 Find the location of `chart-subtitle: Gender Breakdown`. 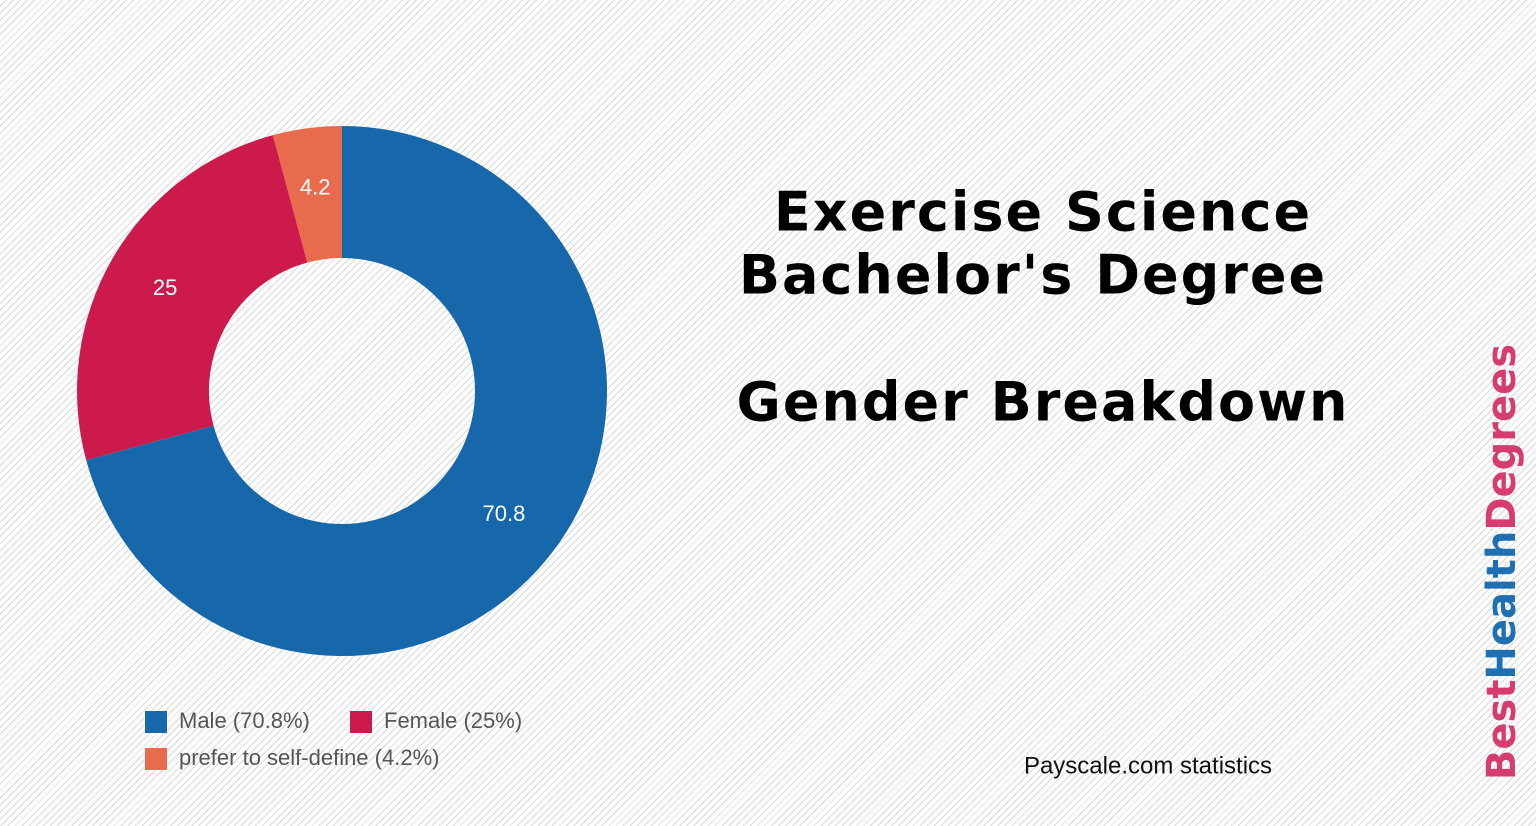

chart-subtitle: Gender Breakdown is located at coordinates (1043, 402).